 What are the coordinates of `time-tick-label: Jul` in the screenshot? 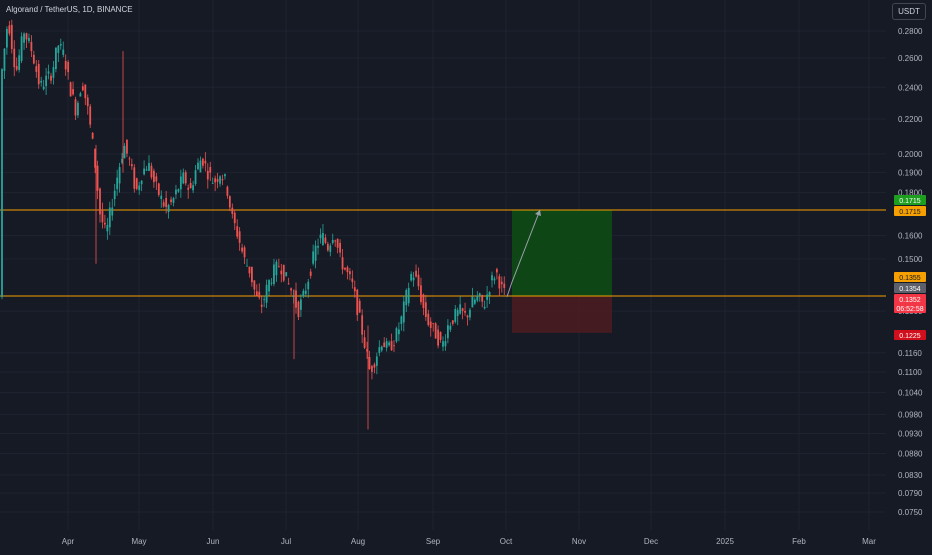 It's located at (286, 541).